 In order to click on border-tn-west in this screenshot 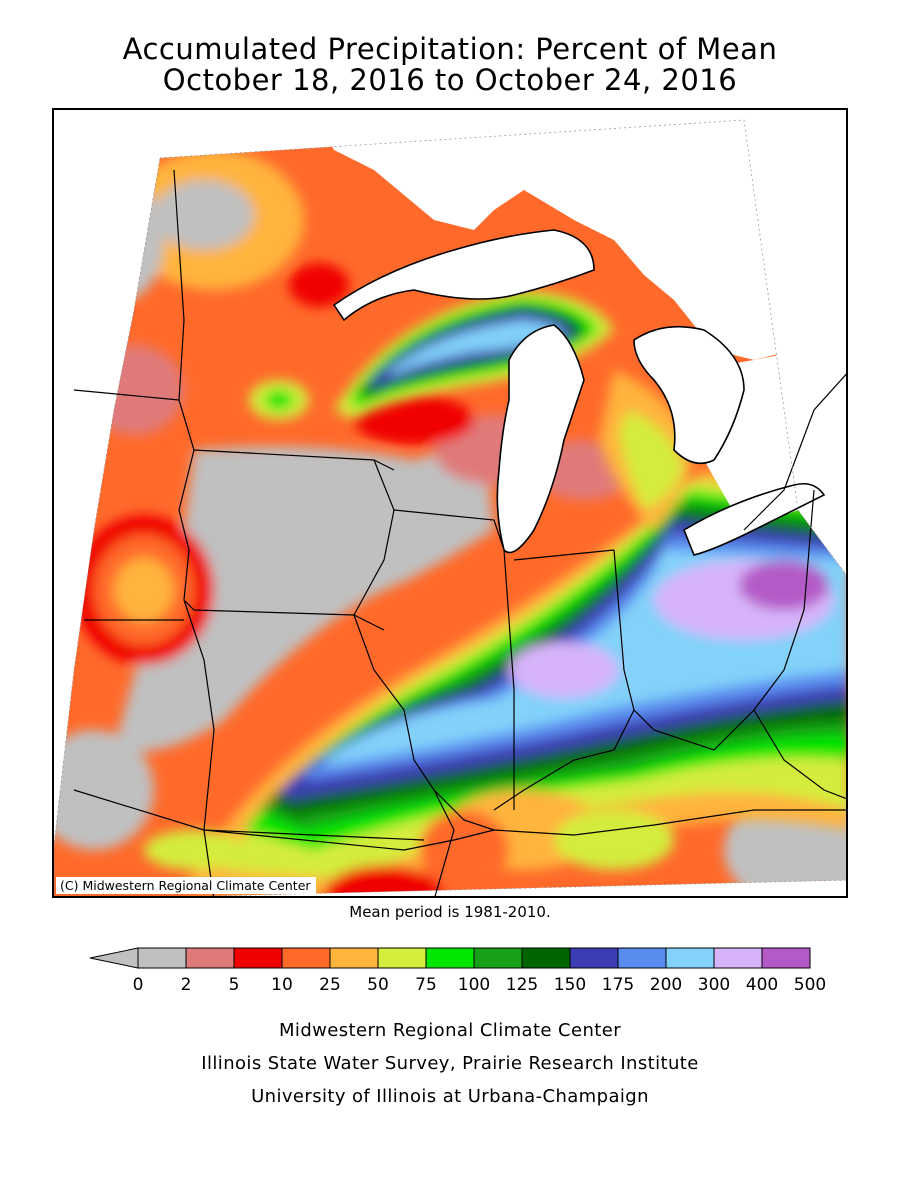, I will do `click(444, 842)`.